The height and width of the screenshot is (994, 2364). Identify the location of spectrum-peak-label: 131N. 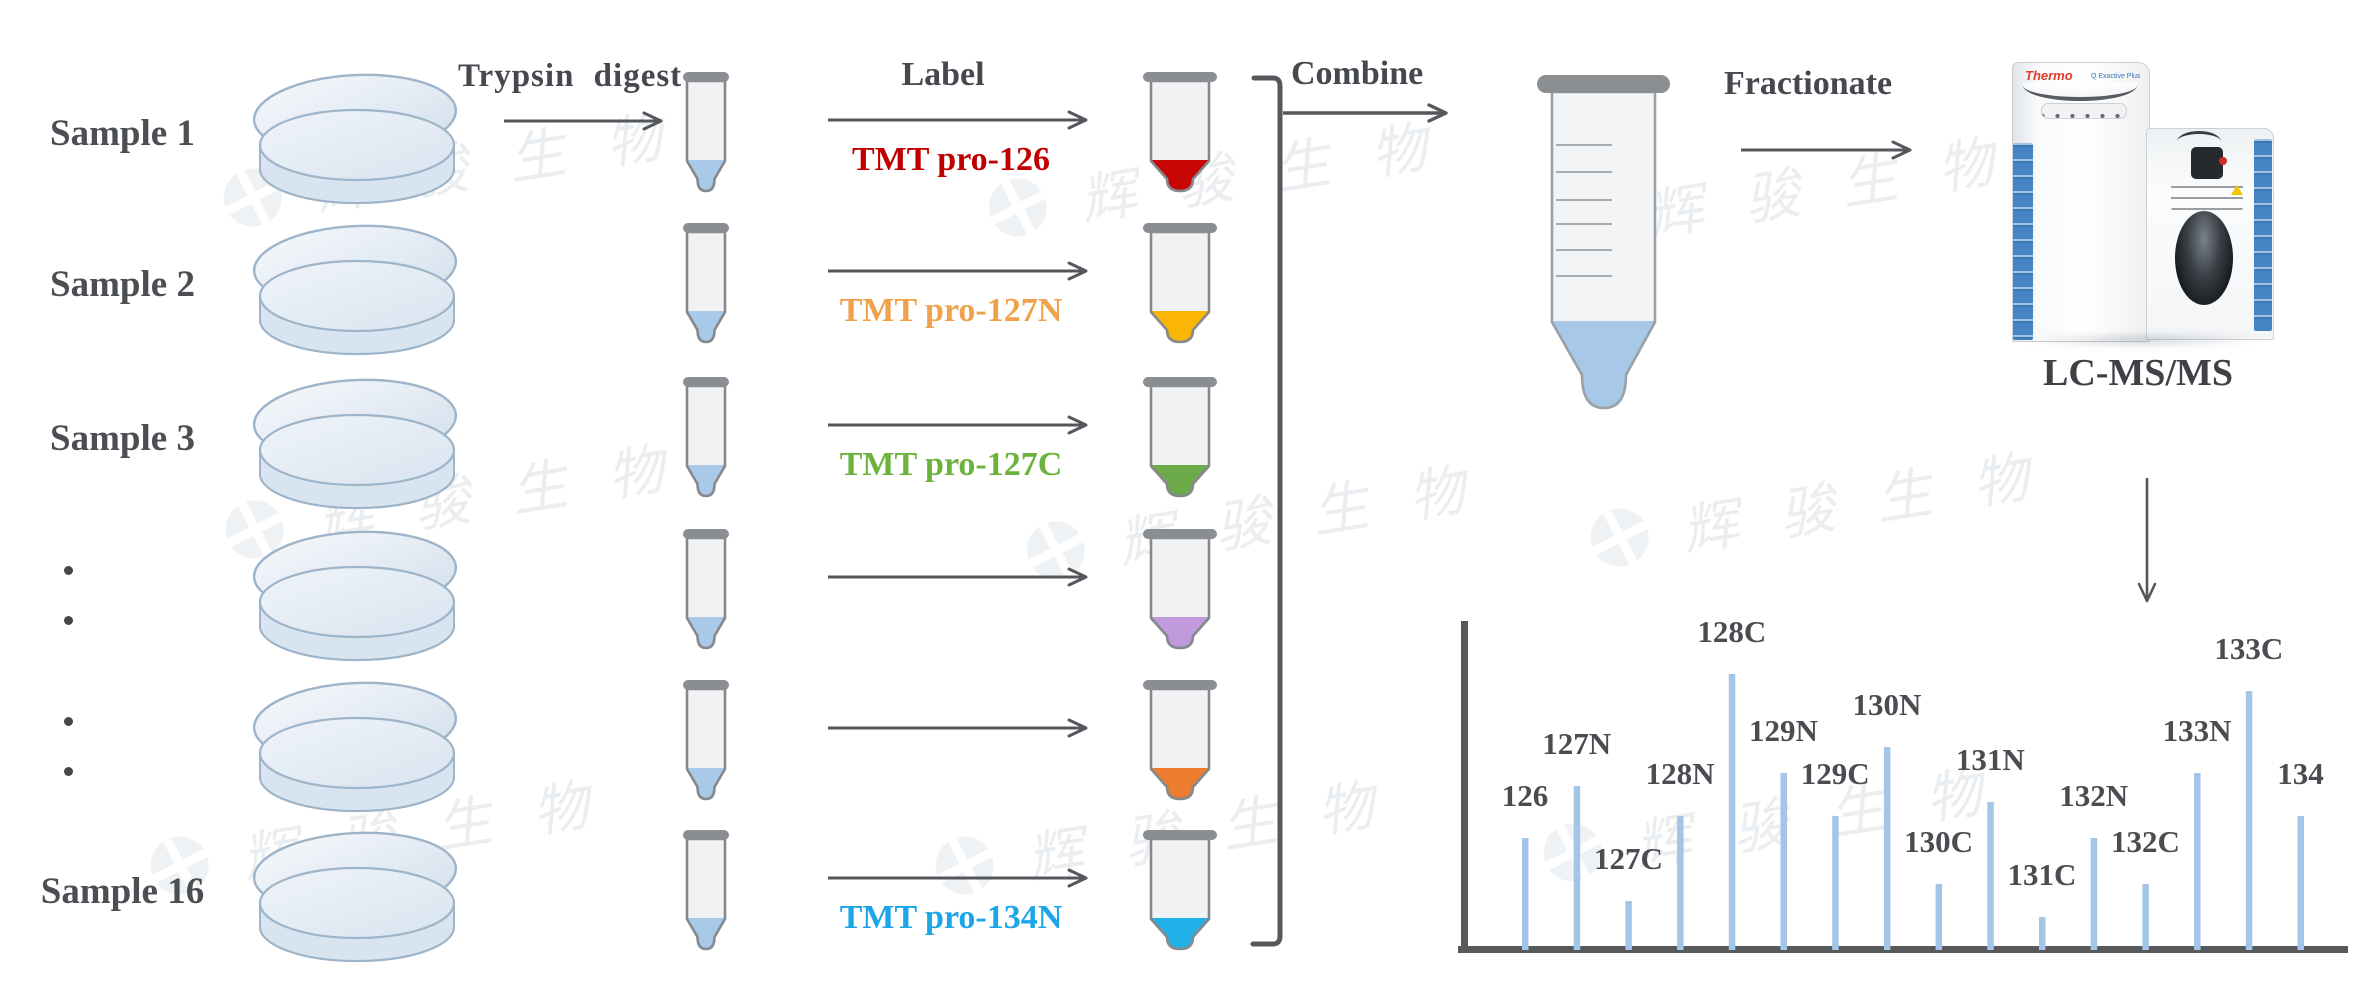
(1990, 759).